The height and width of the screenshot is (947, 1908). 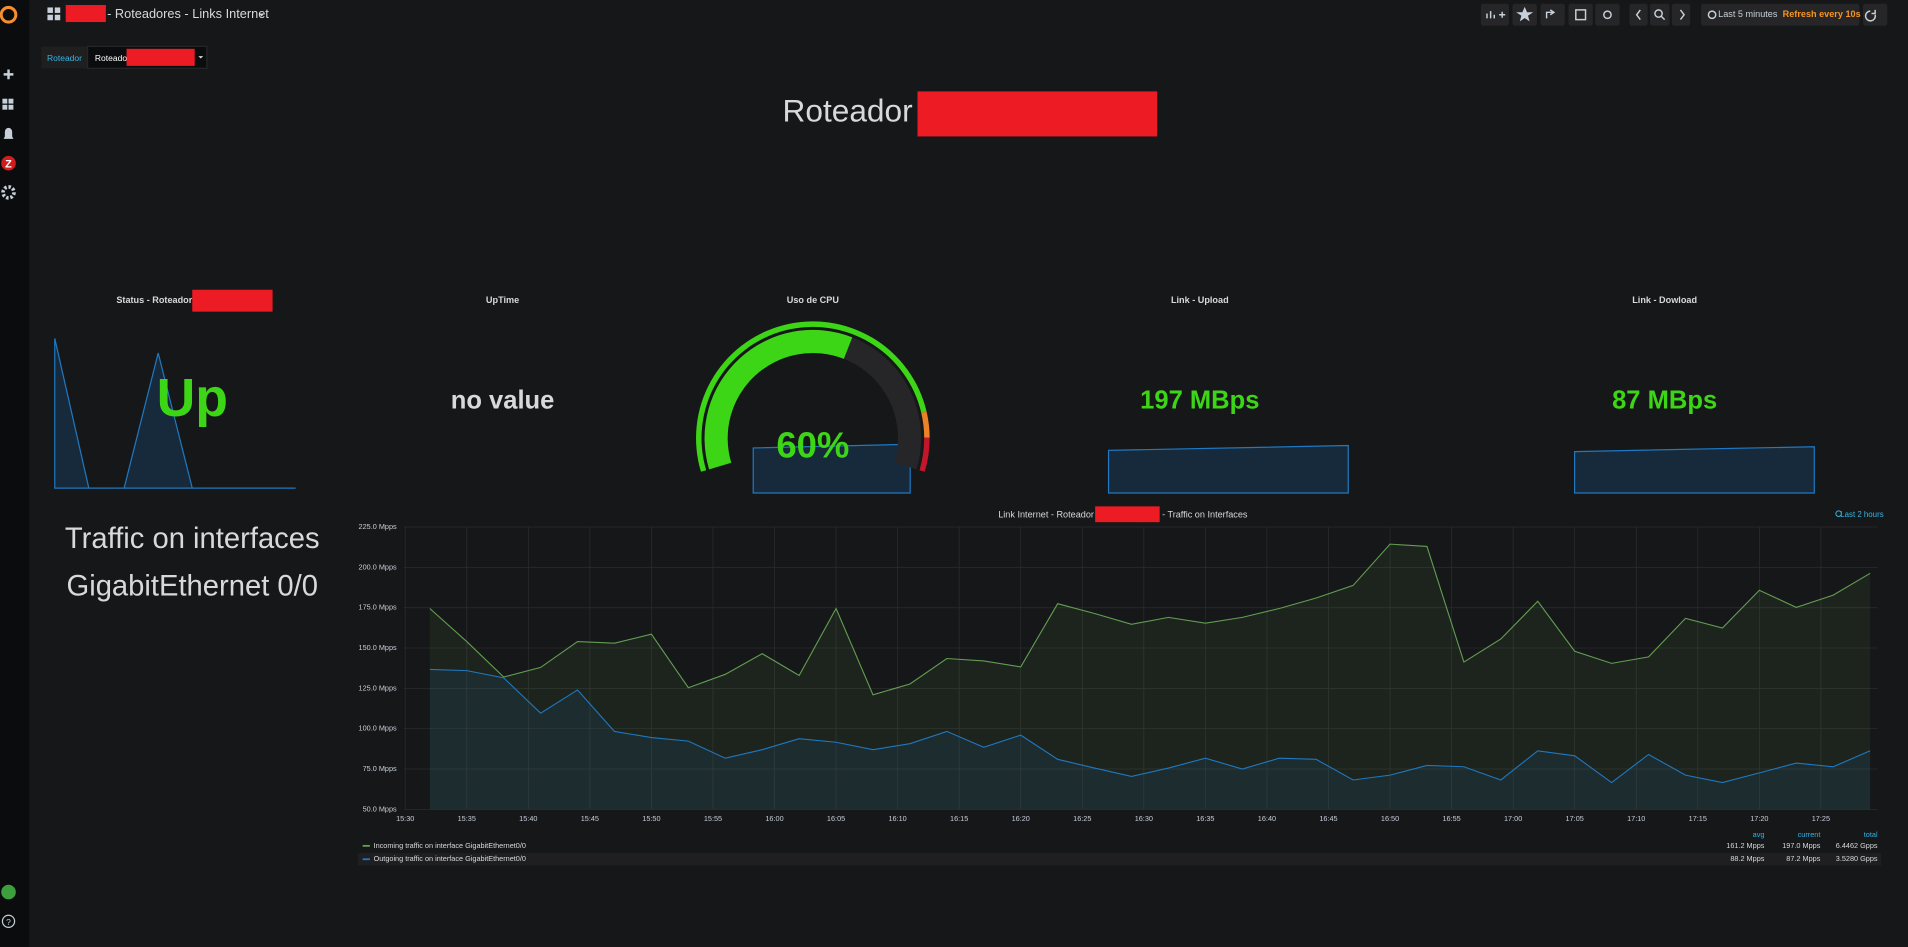 I want to click on sidebar, so click(x=15, y=473).